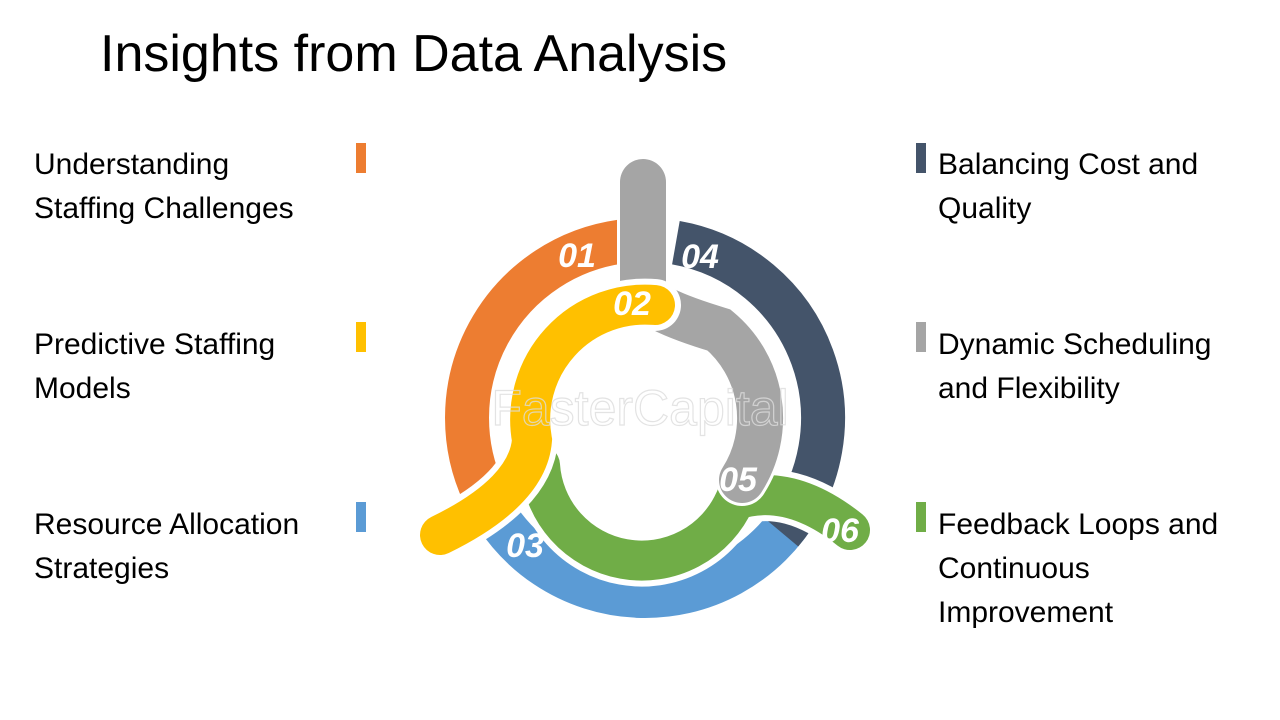  Describe the element at coordinates (361, 337) in the screenshot. I see `marker-yellow` at that location.